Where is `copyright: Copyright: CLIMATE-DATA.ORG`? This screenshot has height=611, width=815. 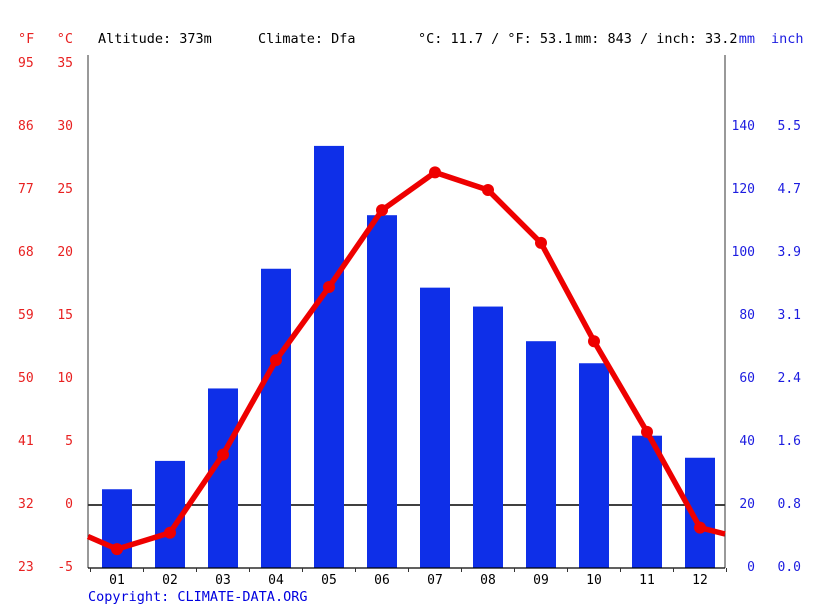
copyright: Copyright: CLIMATE-DATA.ORG is located at coordinates (197, 597).